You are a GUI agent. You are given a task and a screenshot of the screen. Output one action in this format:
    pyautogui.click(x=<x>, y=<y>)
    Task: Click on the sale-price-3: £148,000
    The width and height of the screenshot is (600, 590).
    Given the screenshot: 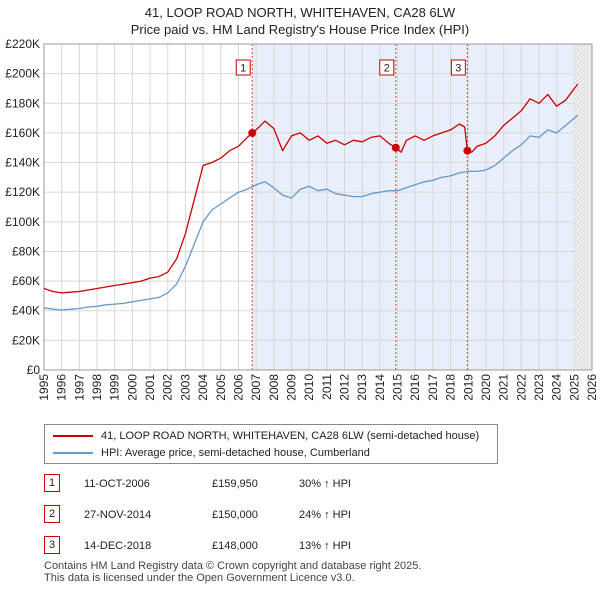 What is the action you would take?
    pyautogui.click(x=235, y=546)
    